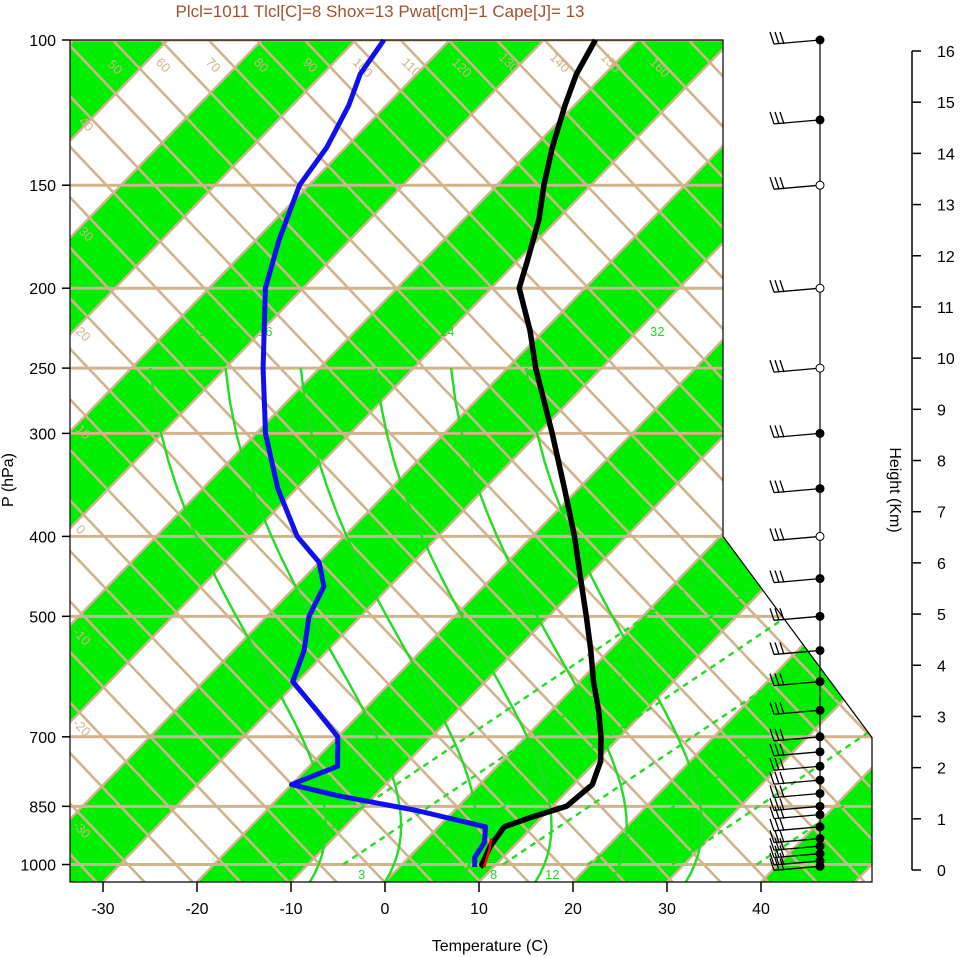 The width and height of the screenshot is (961, 957). Describe the element at coordinates (42, 738) in the screenshot. I see `p-tick-label: 700` at that location.